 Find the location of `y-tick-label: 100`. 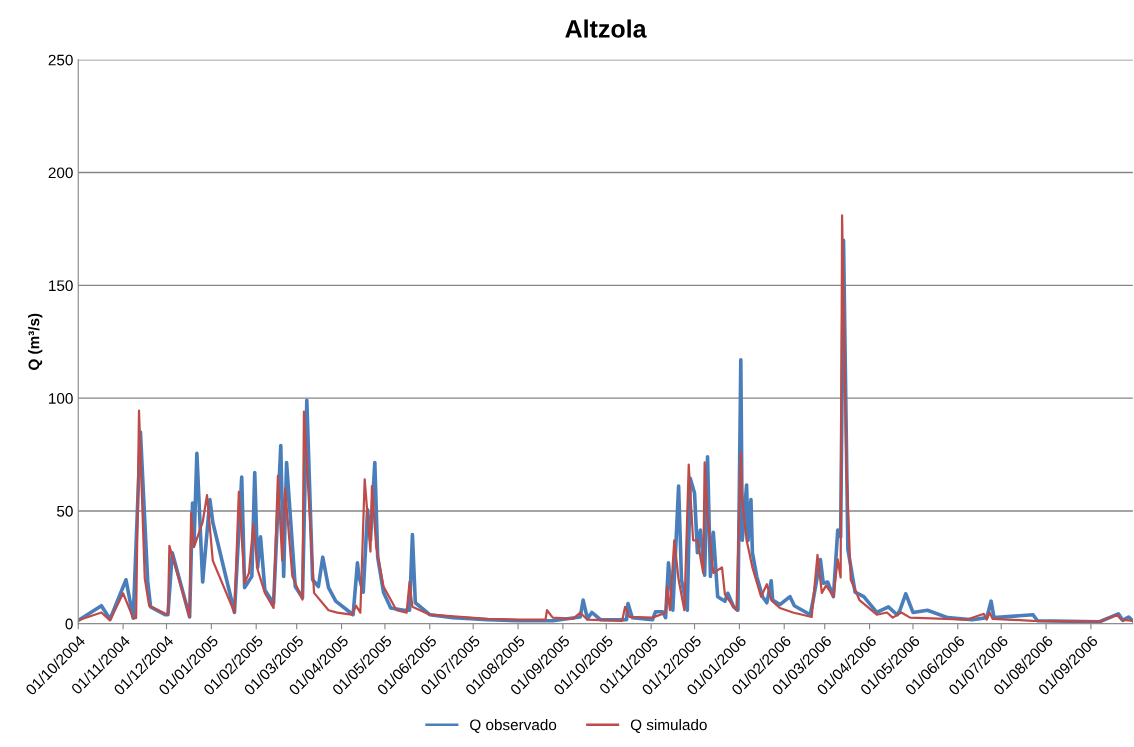

y-tick-label: 100 is located at coordinates (61, 398).